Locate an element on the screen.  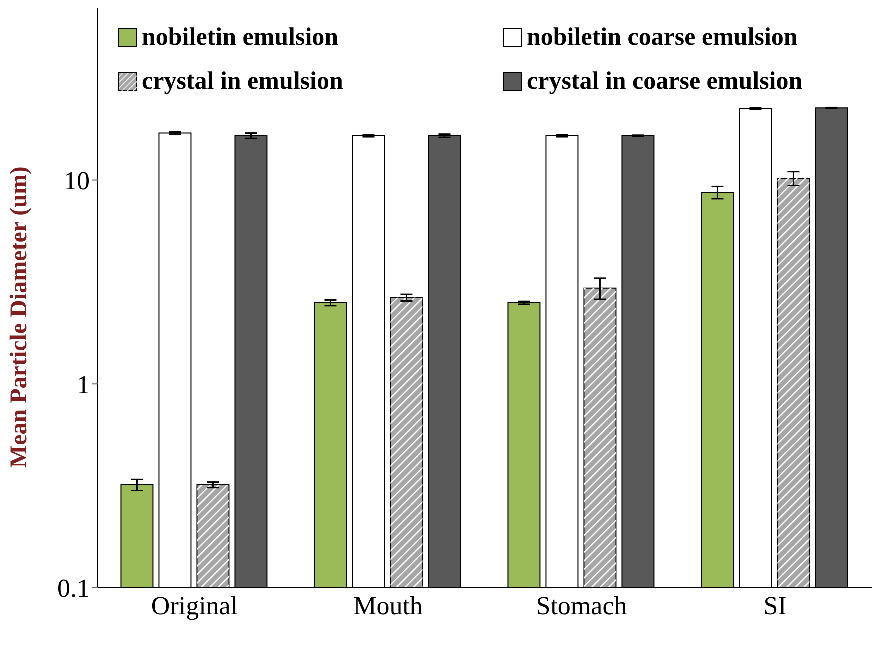
legend-label: crystal in coarse emulsion is located at coordinates (665, 82).